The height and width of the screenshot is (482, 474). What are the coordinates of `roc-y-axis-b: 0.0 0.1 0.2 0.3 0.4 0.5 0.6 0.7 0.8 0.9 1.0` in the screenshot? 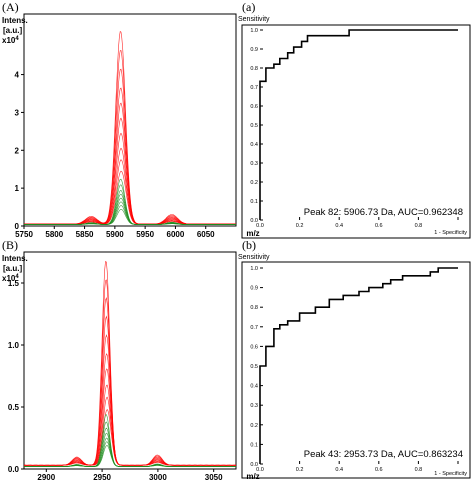 It's located at (256, 367).